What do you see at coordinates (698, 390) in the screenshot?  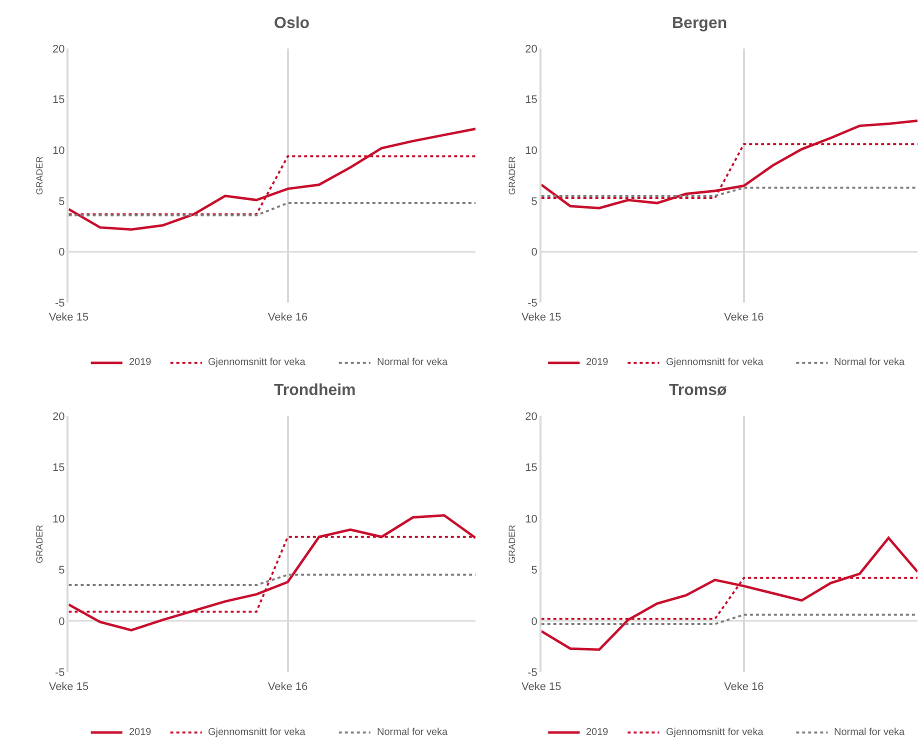 I see `chart-title: Tromsø` at bounding box center [698, 390].